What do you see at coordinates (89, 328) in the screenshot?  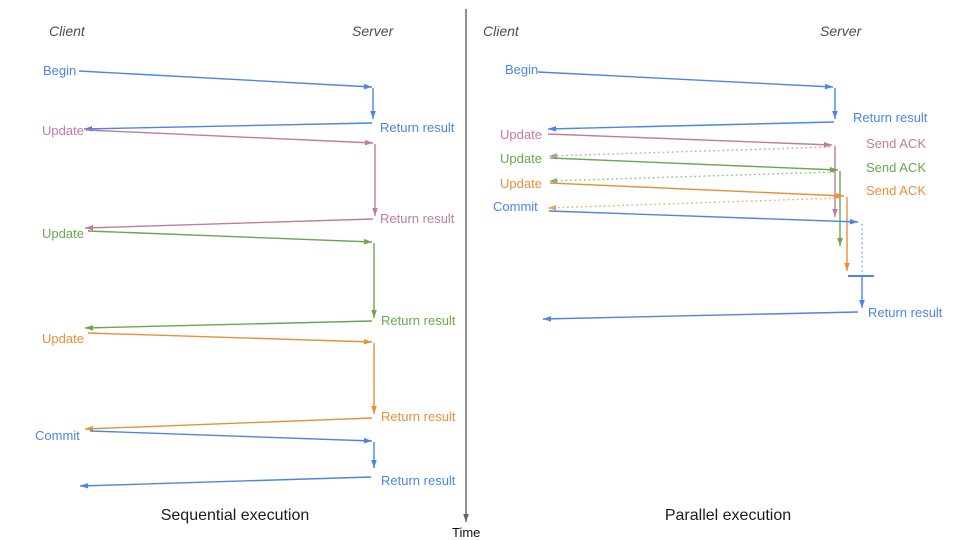 I see `update2-response-arrow-head` at bounding box center [89, 328].